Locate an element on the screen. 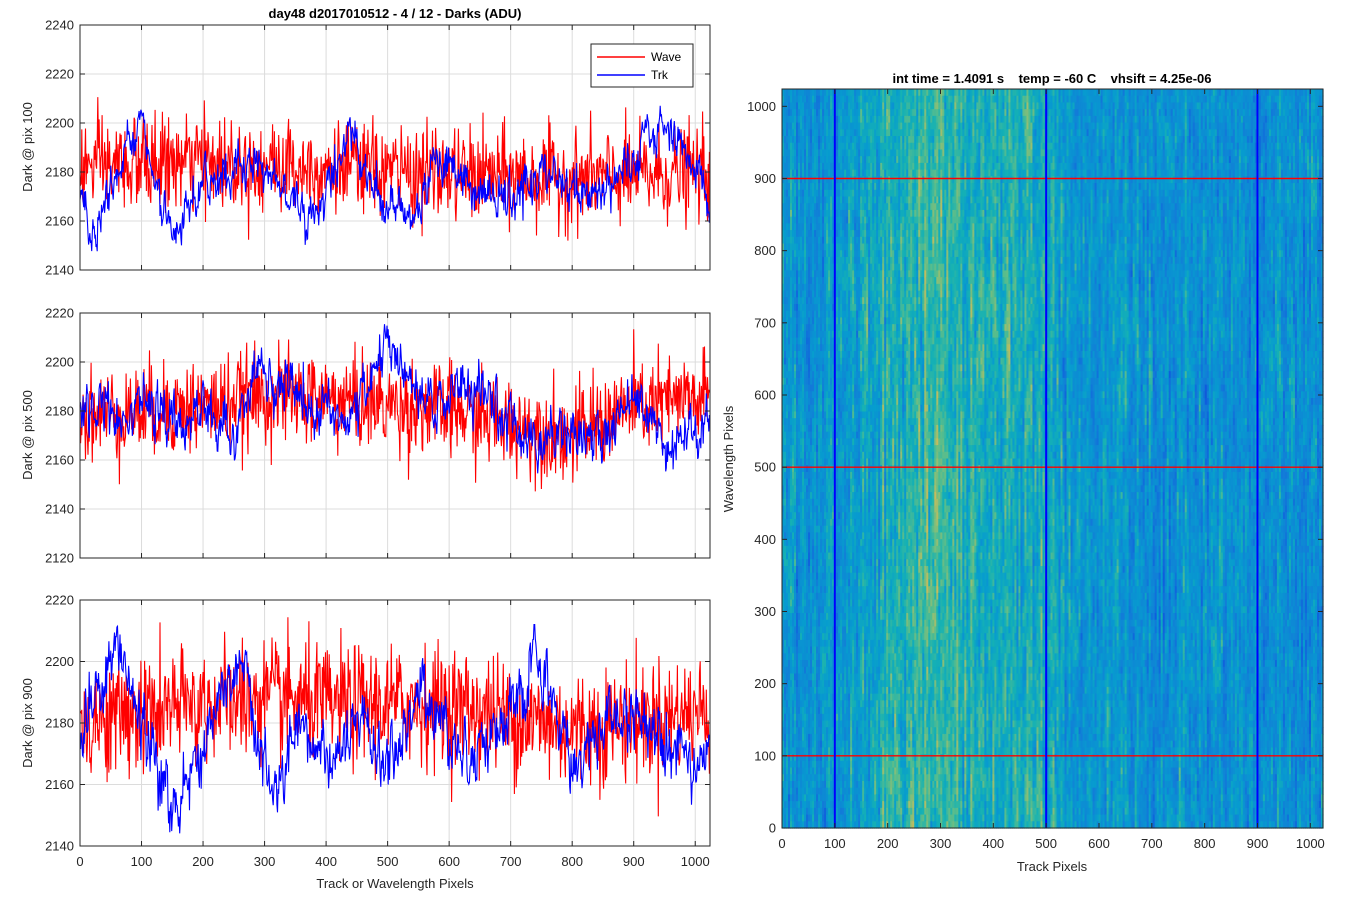 This screenshot has height=900, width=1350. x-tick-label: 100 is located at coordinates (142, 861).